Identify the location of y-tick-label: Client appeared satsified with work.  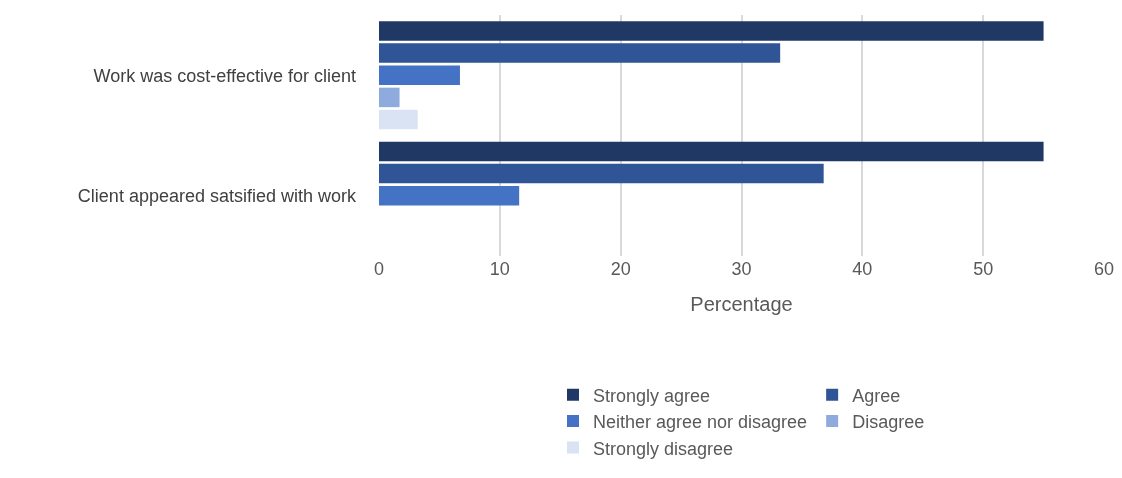
(217, 196).